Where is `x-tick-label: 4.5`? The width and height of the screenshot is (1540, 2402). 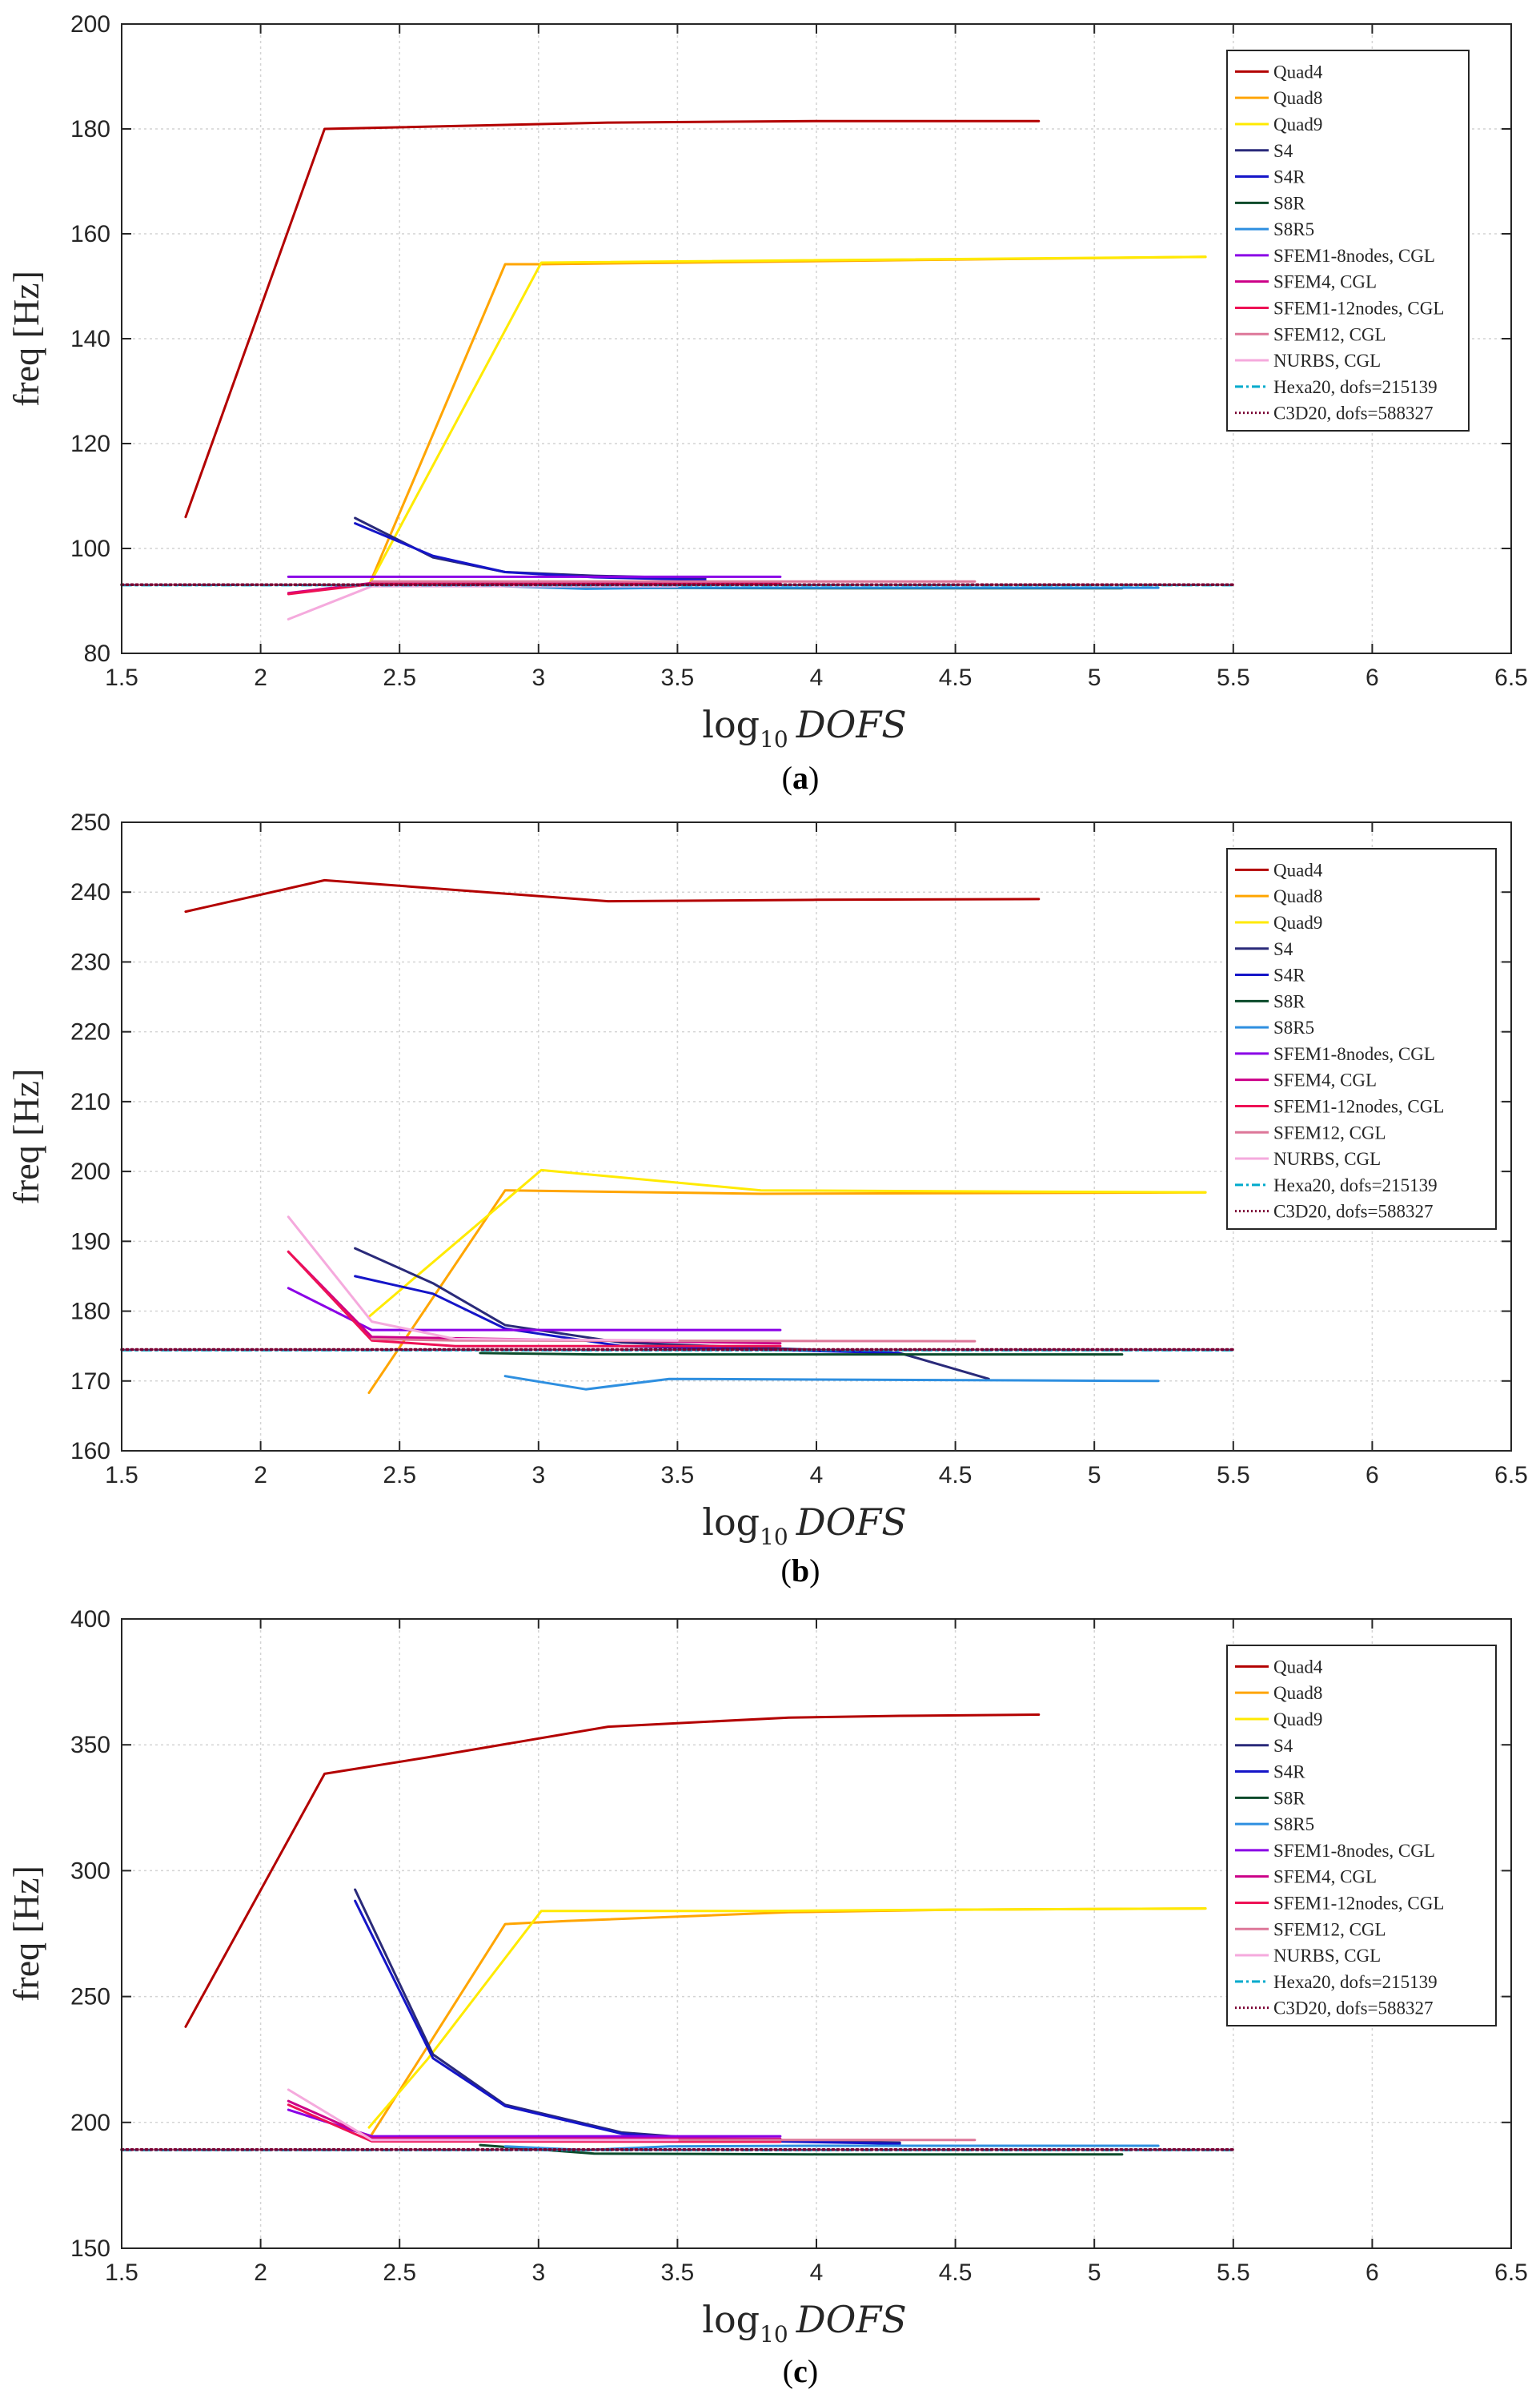 x-tick-label: 4.5 is located at coordinates (956, 2273).